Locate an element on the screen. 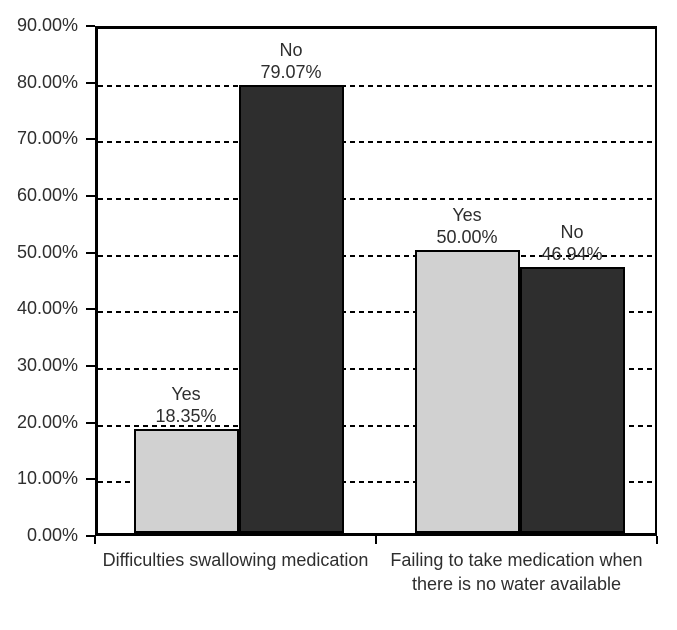  y-tick-label: 30.00% is located at coordinates (47, 365).